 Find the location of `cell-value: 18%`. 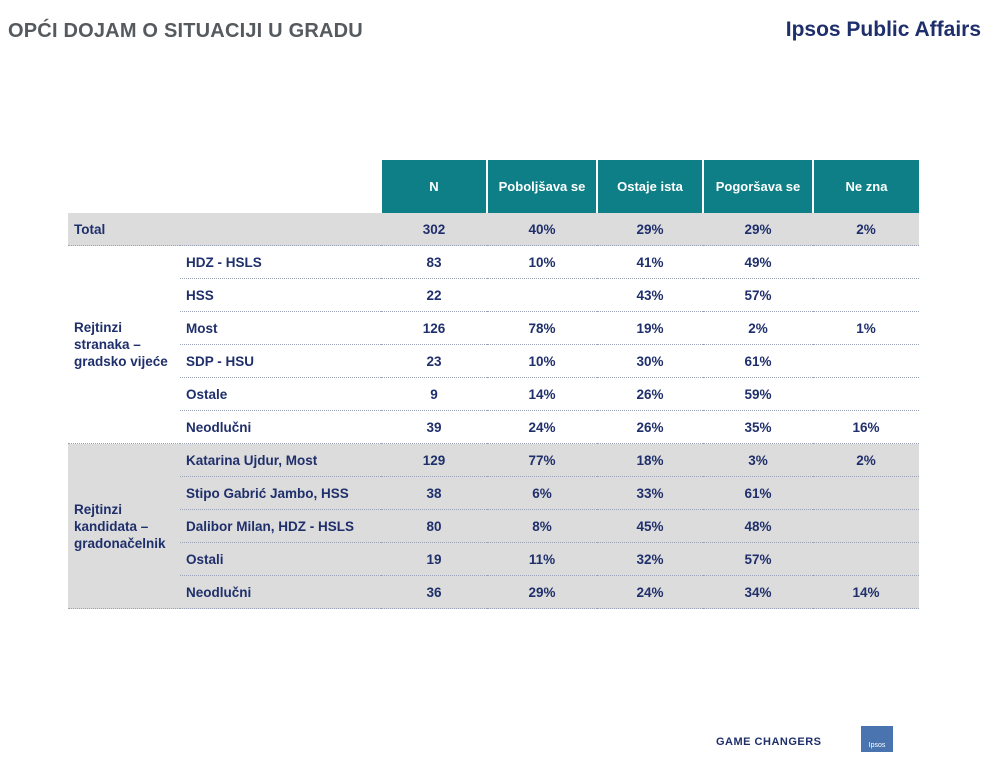

cell-value: 18% is located at coordinates (650, 460).